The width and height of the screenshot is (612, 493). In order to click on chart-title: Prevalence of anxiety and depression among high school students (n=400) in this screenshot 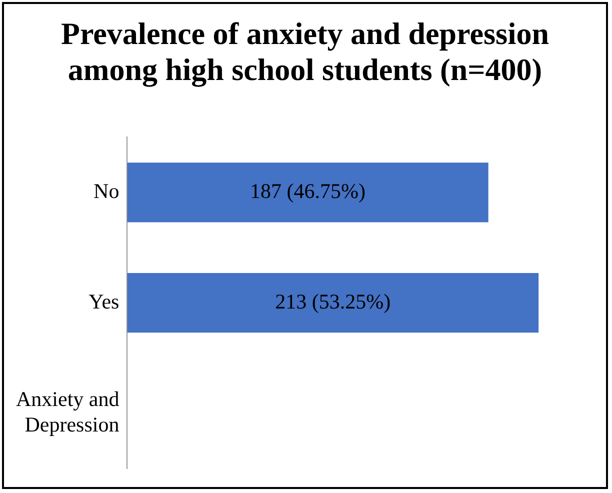, I will do `click(305, 52)`.